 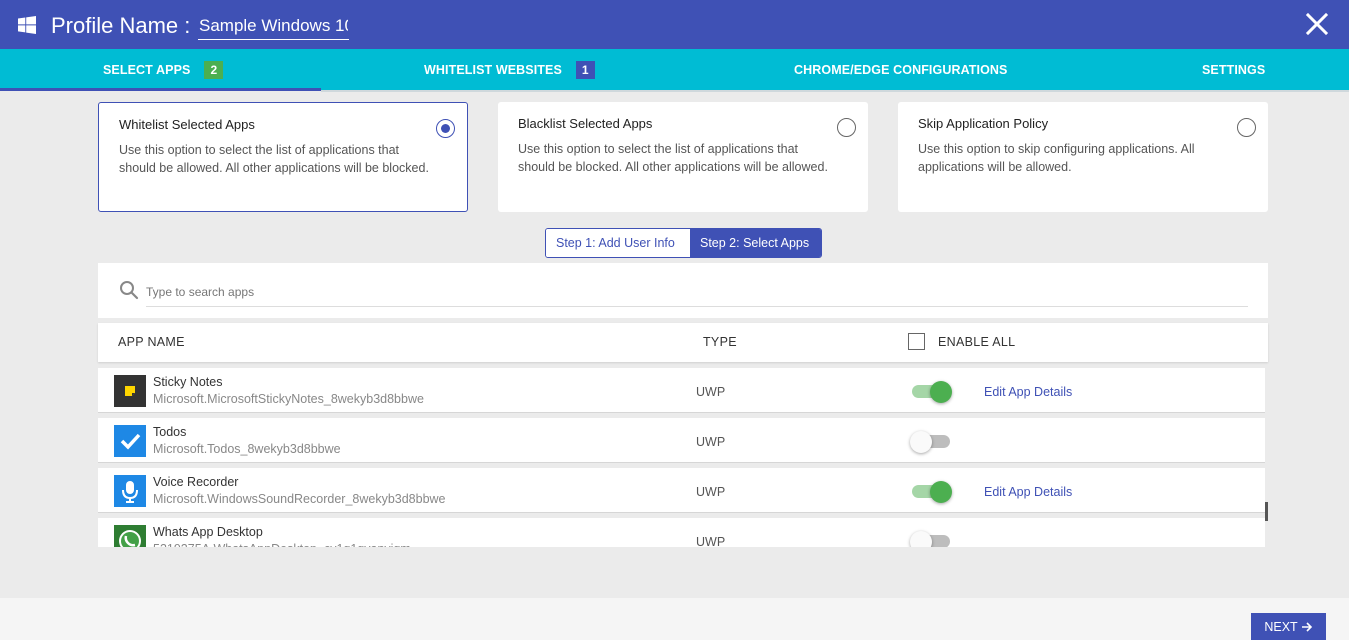 What do you see at coordinates (130, 536) in the screenshot?
I see `whatsapp-icon` at bounding box center [130, 536].